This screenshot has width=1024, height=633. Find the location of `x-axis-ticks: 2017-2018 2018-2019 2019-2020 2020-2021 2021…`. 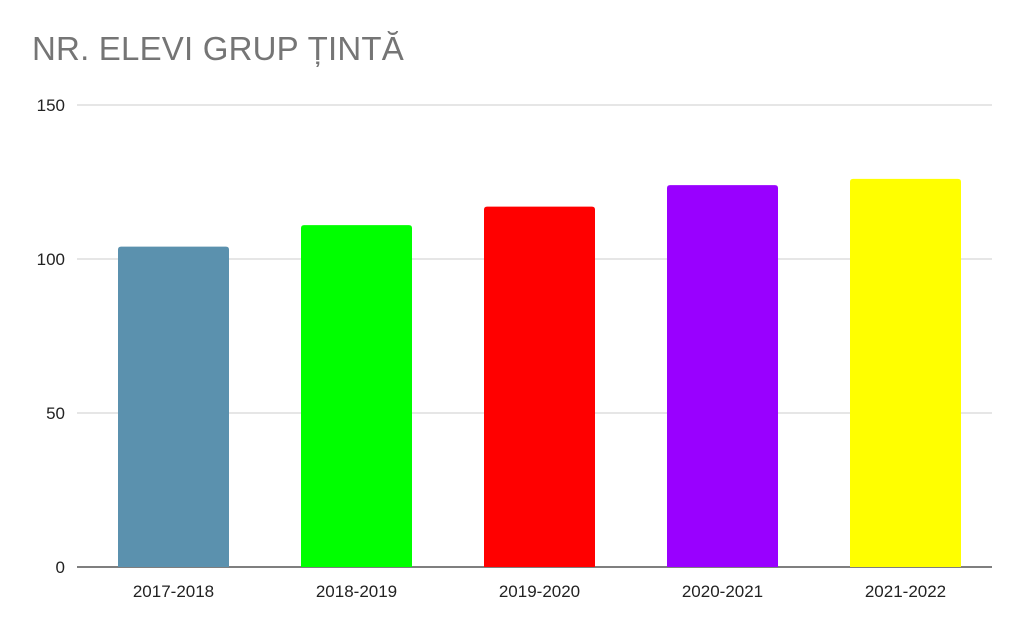

x-axis-ticks: 2017-2018 2018-2019 2019-2020 2020-2021 2021… is located at coordinates (539, 591).